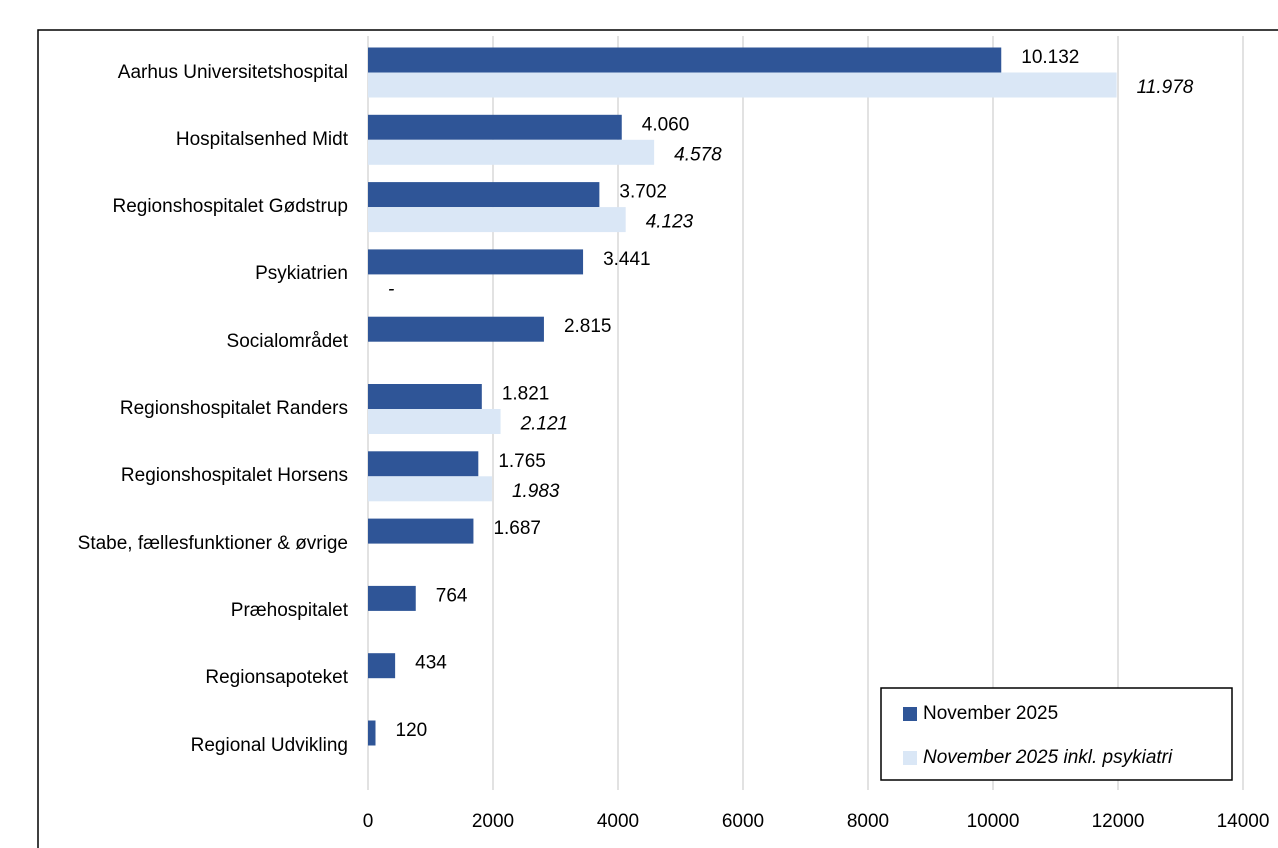  Describe the element at coordinates (1050, 57) in the screenshot. I see `value-label: 10.132` at that location.